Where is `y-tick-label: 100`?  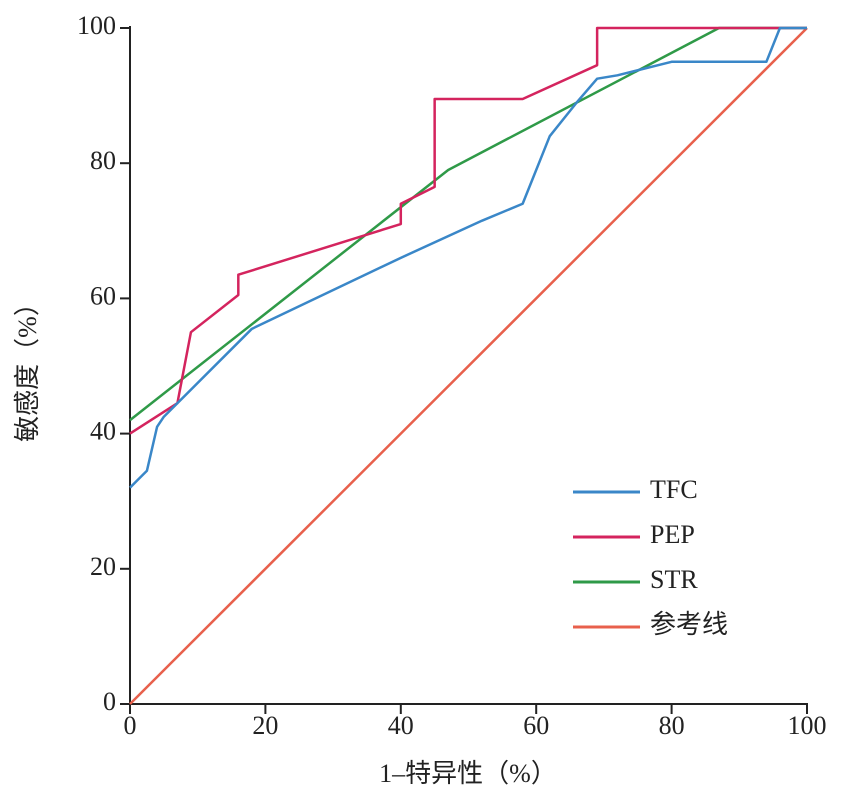
y-tick-label: 100 is located at coordinates (96, 25).